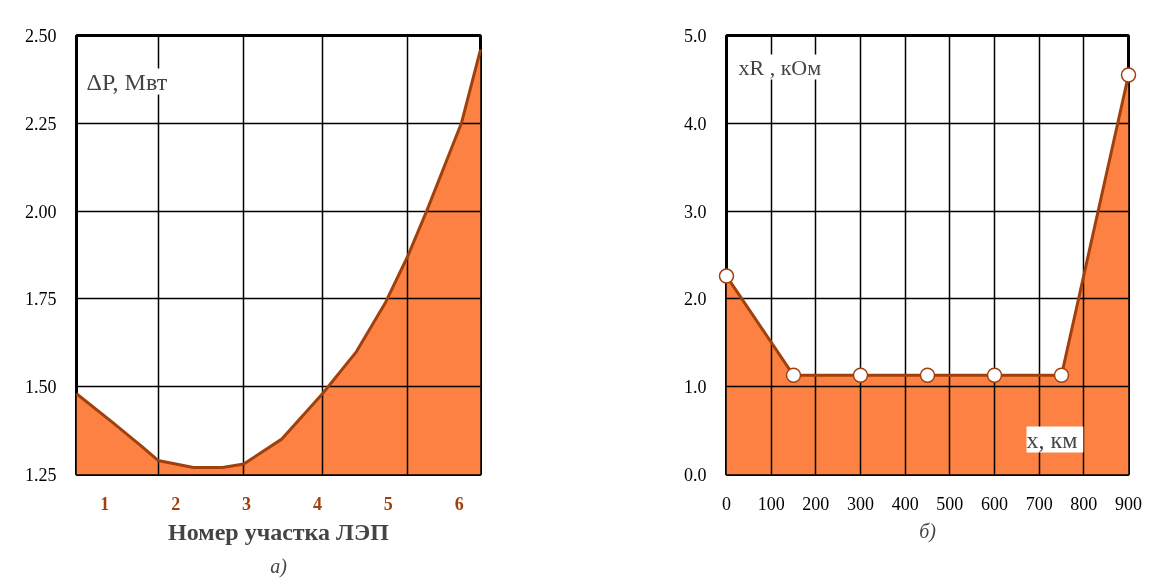 The height and width of the screenshot is (581, 1155). What do you see at coordinates (41, 36) in the screenshot?
I see `y-tick-label: 2.50` at bounding box center [41, 36].